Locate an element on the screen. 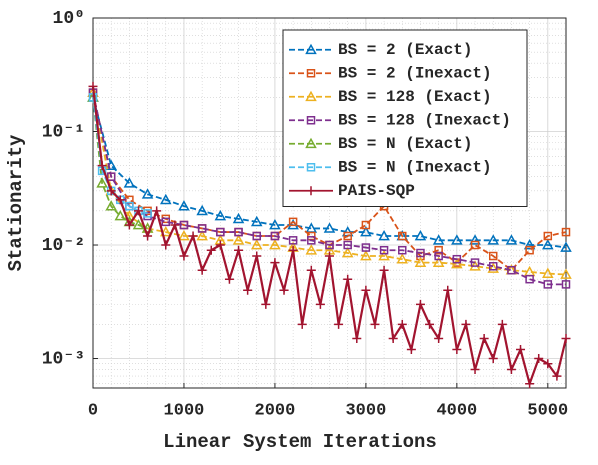 The height and width of the screenshot is (465, 598). legend-label: BS = 2 (Exact) is located at coordinates (405, 50).